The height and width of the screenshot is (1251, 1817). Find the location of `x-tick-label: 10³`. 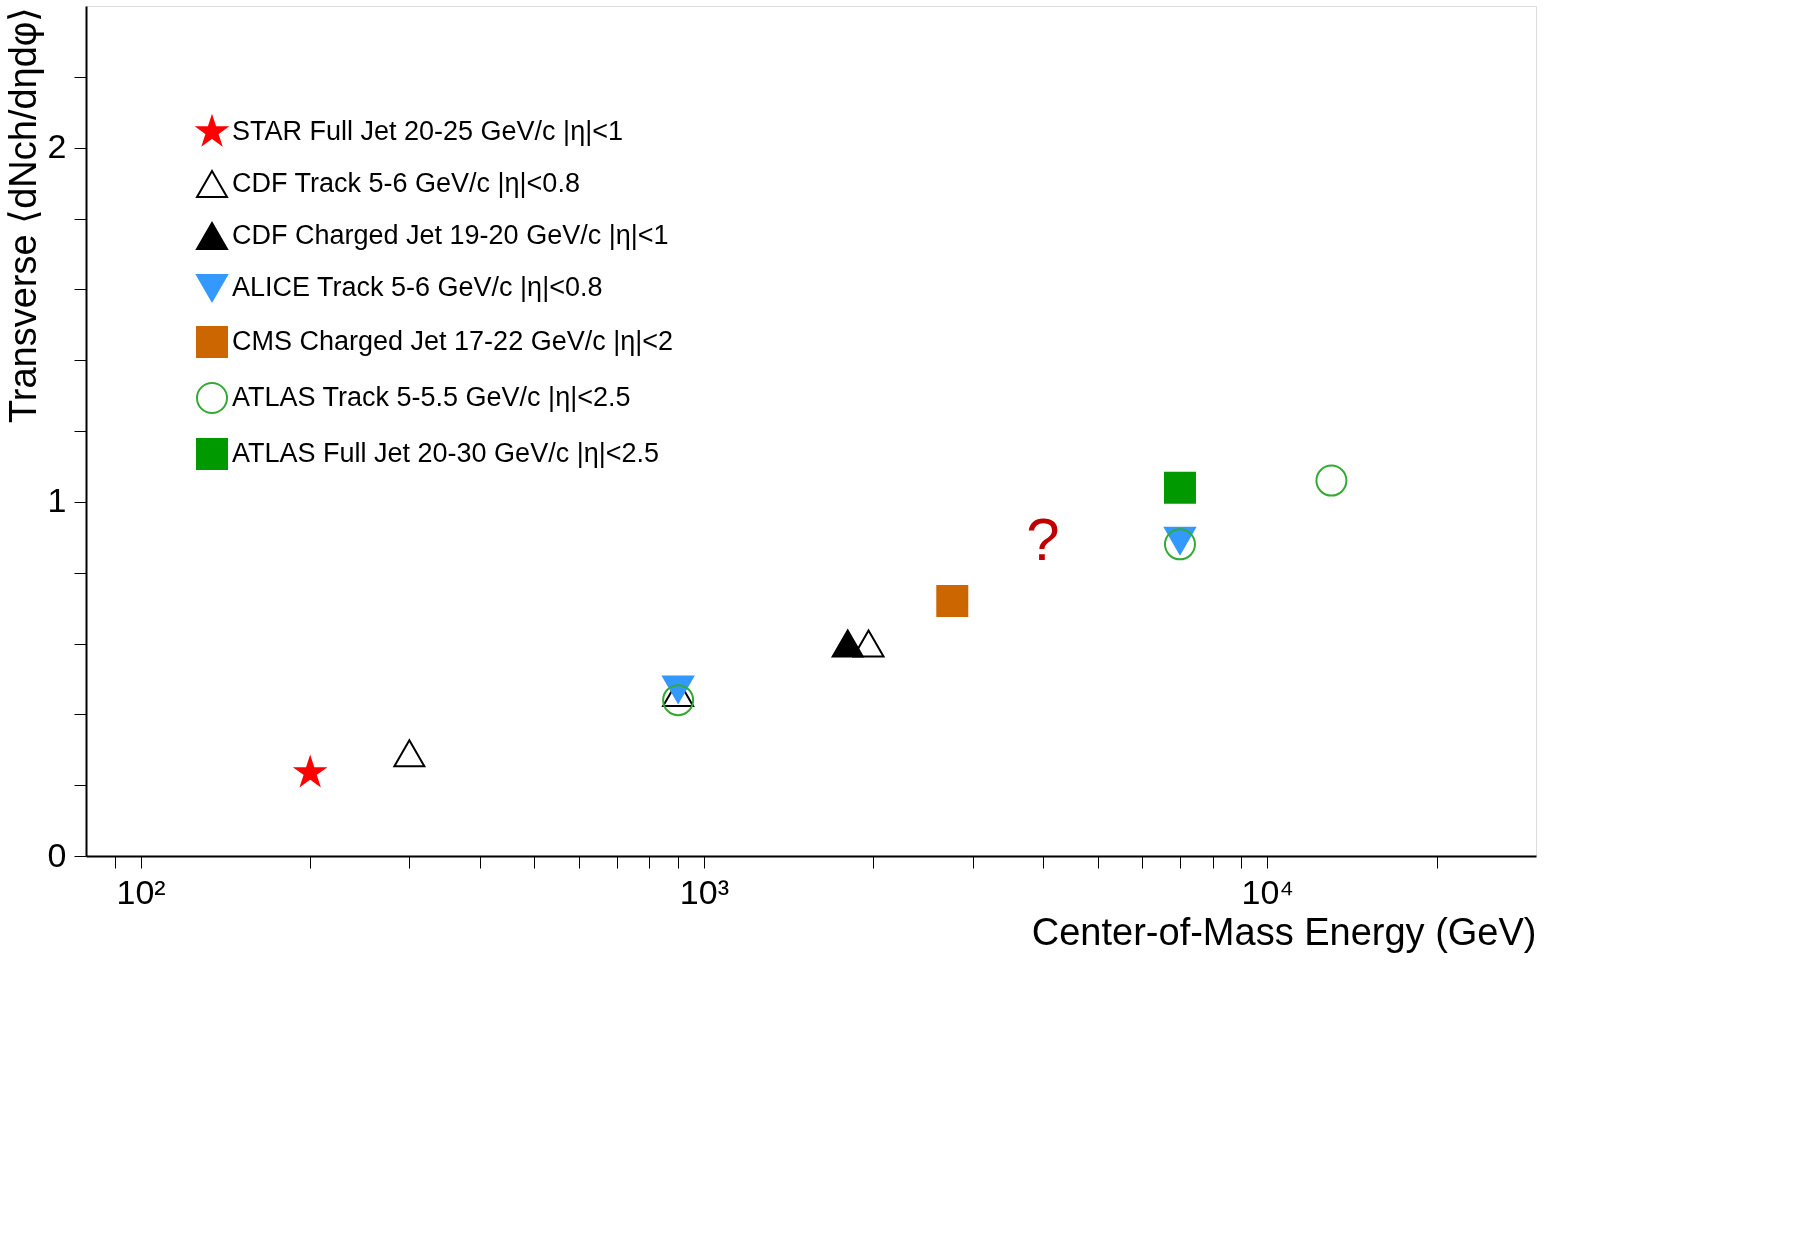

x-tick-label: 10³ is located at coordinates (704, 891).